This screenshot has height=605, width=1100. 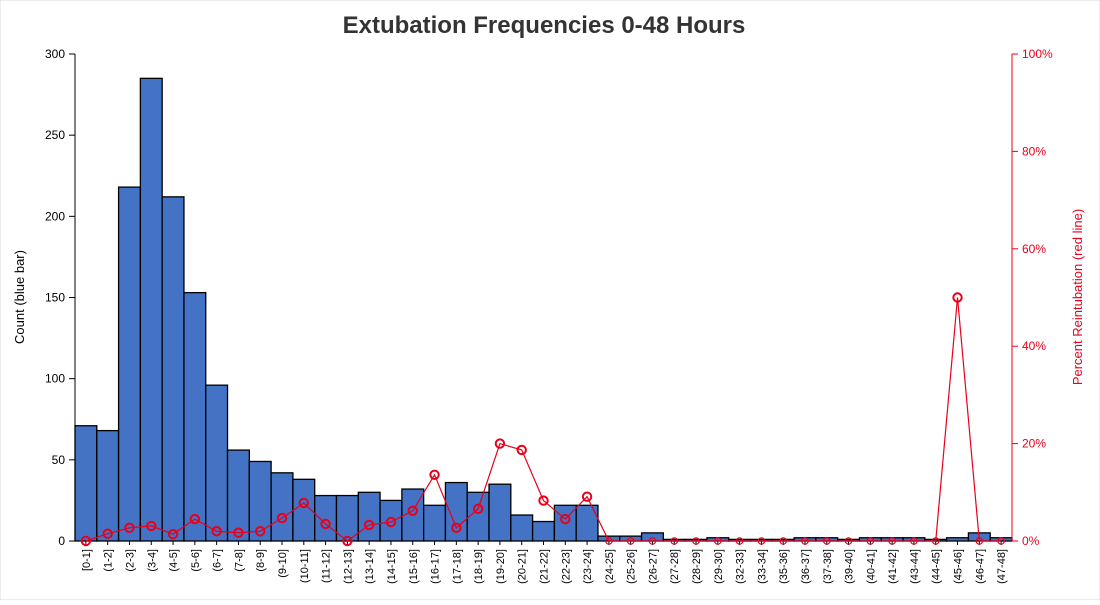 What do you see at coordinates (305, 566) in the screenshot?
I see `x-tick-label: (10-11]` at bounding box center [305, 566].